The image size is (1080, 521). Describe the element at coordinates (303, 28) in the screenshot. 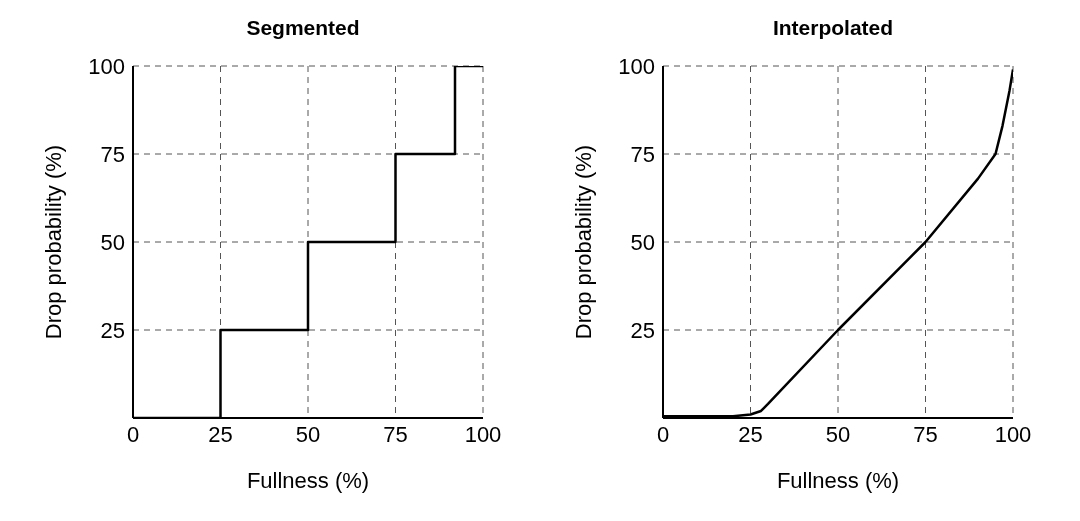

I see `chart-title: Segmented` at that location.